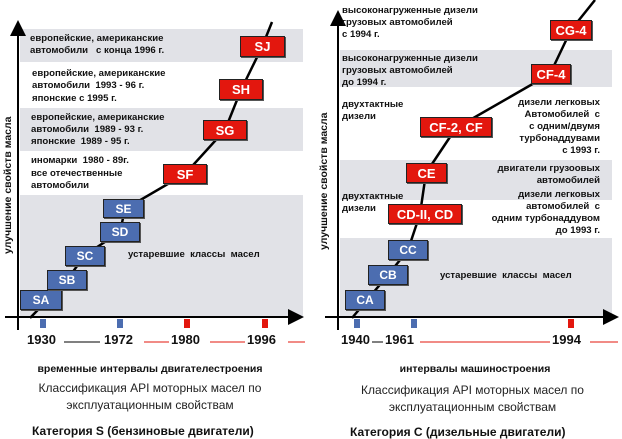  What do you see at coordinates (123, 208) in the screenshot?
I see `class-SE: SE` at bounding box center [123, 208].